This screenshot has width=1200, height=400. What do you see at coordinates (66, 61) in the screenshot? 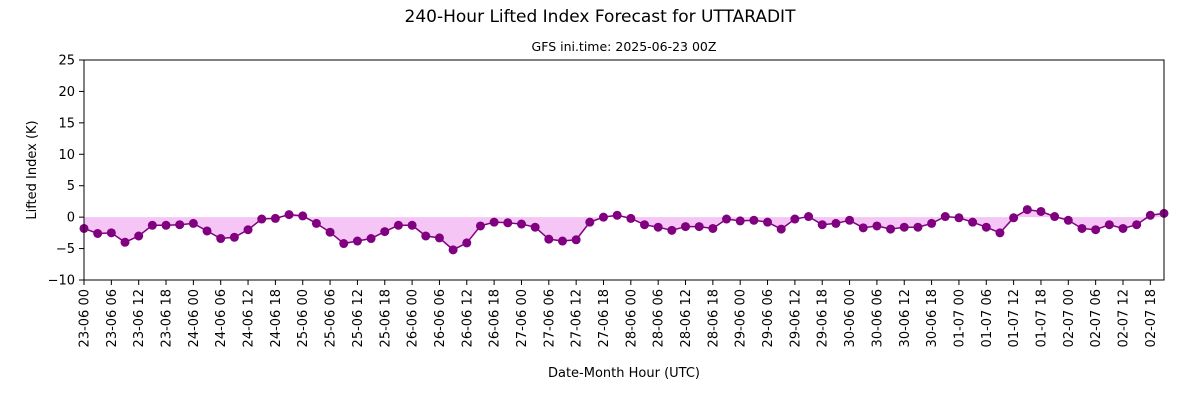
I see `y-tick-label: 25` at bounding box center [66, 61].